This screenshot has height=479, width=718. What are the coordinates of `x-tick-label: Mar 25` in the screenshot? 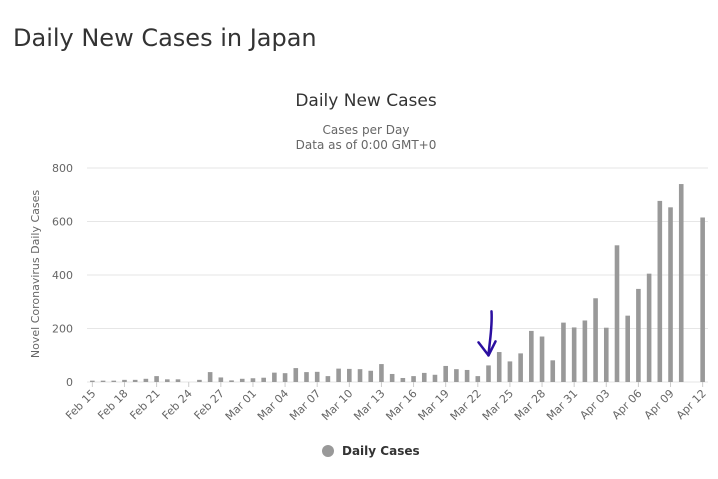 It's located at (498, 405).